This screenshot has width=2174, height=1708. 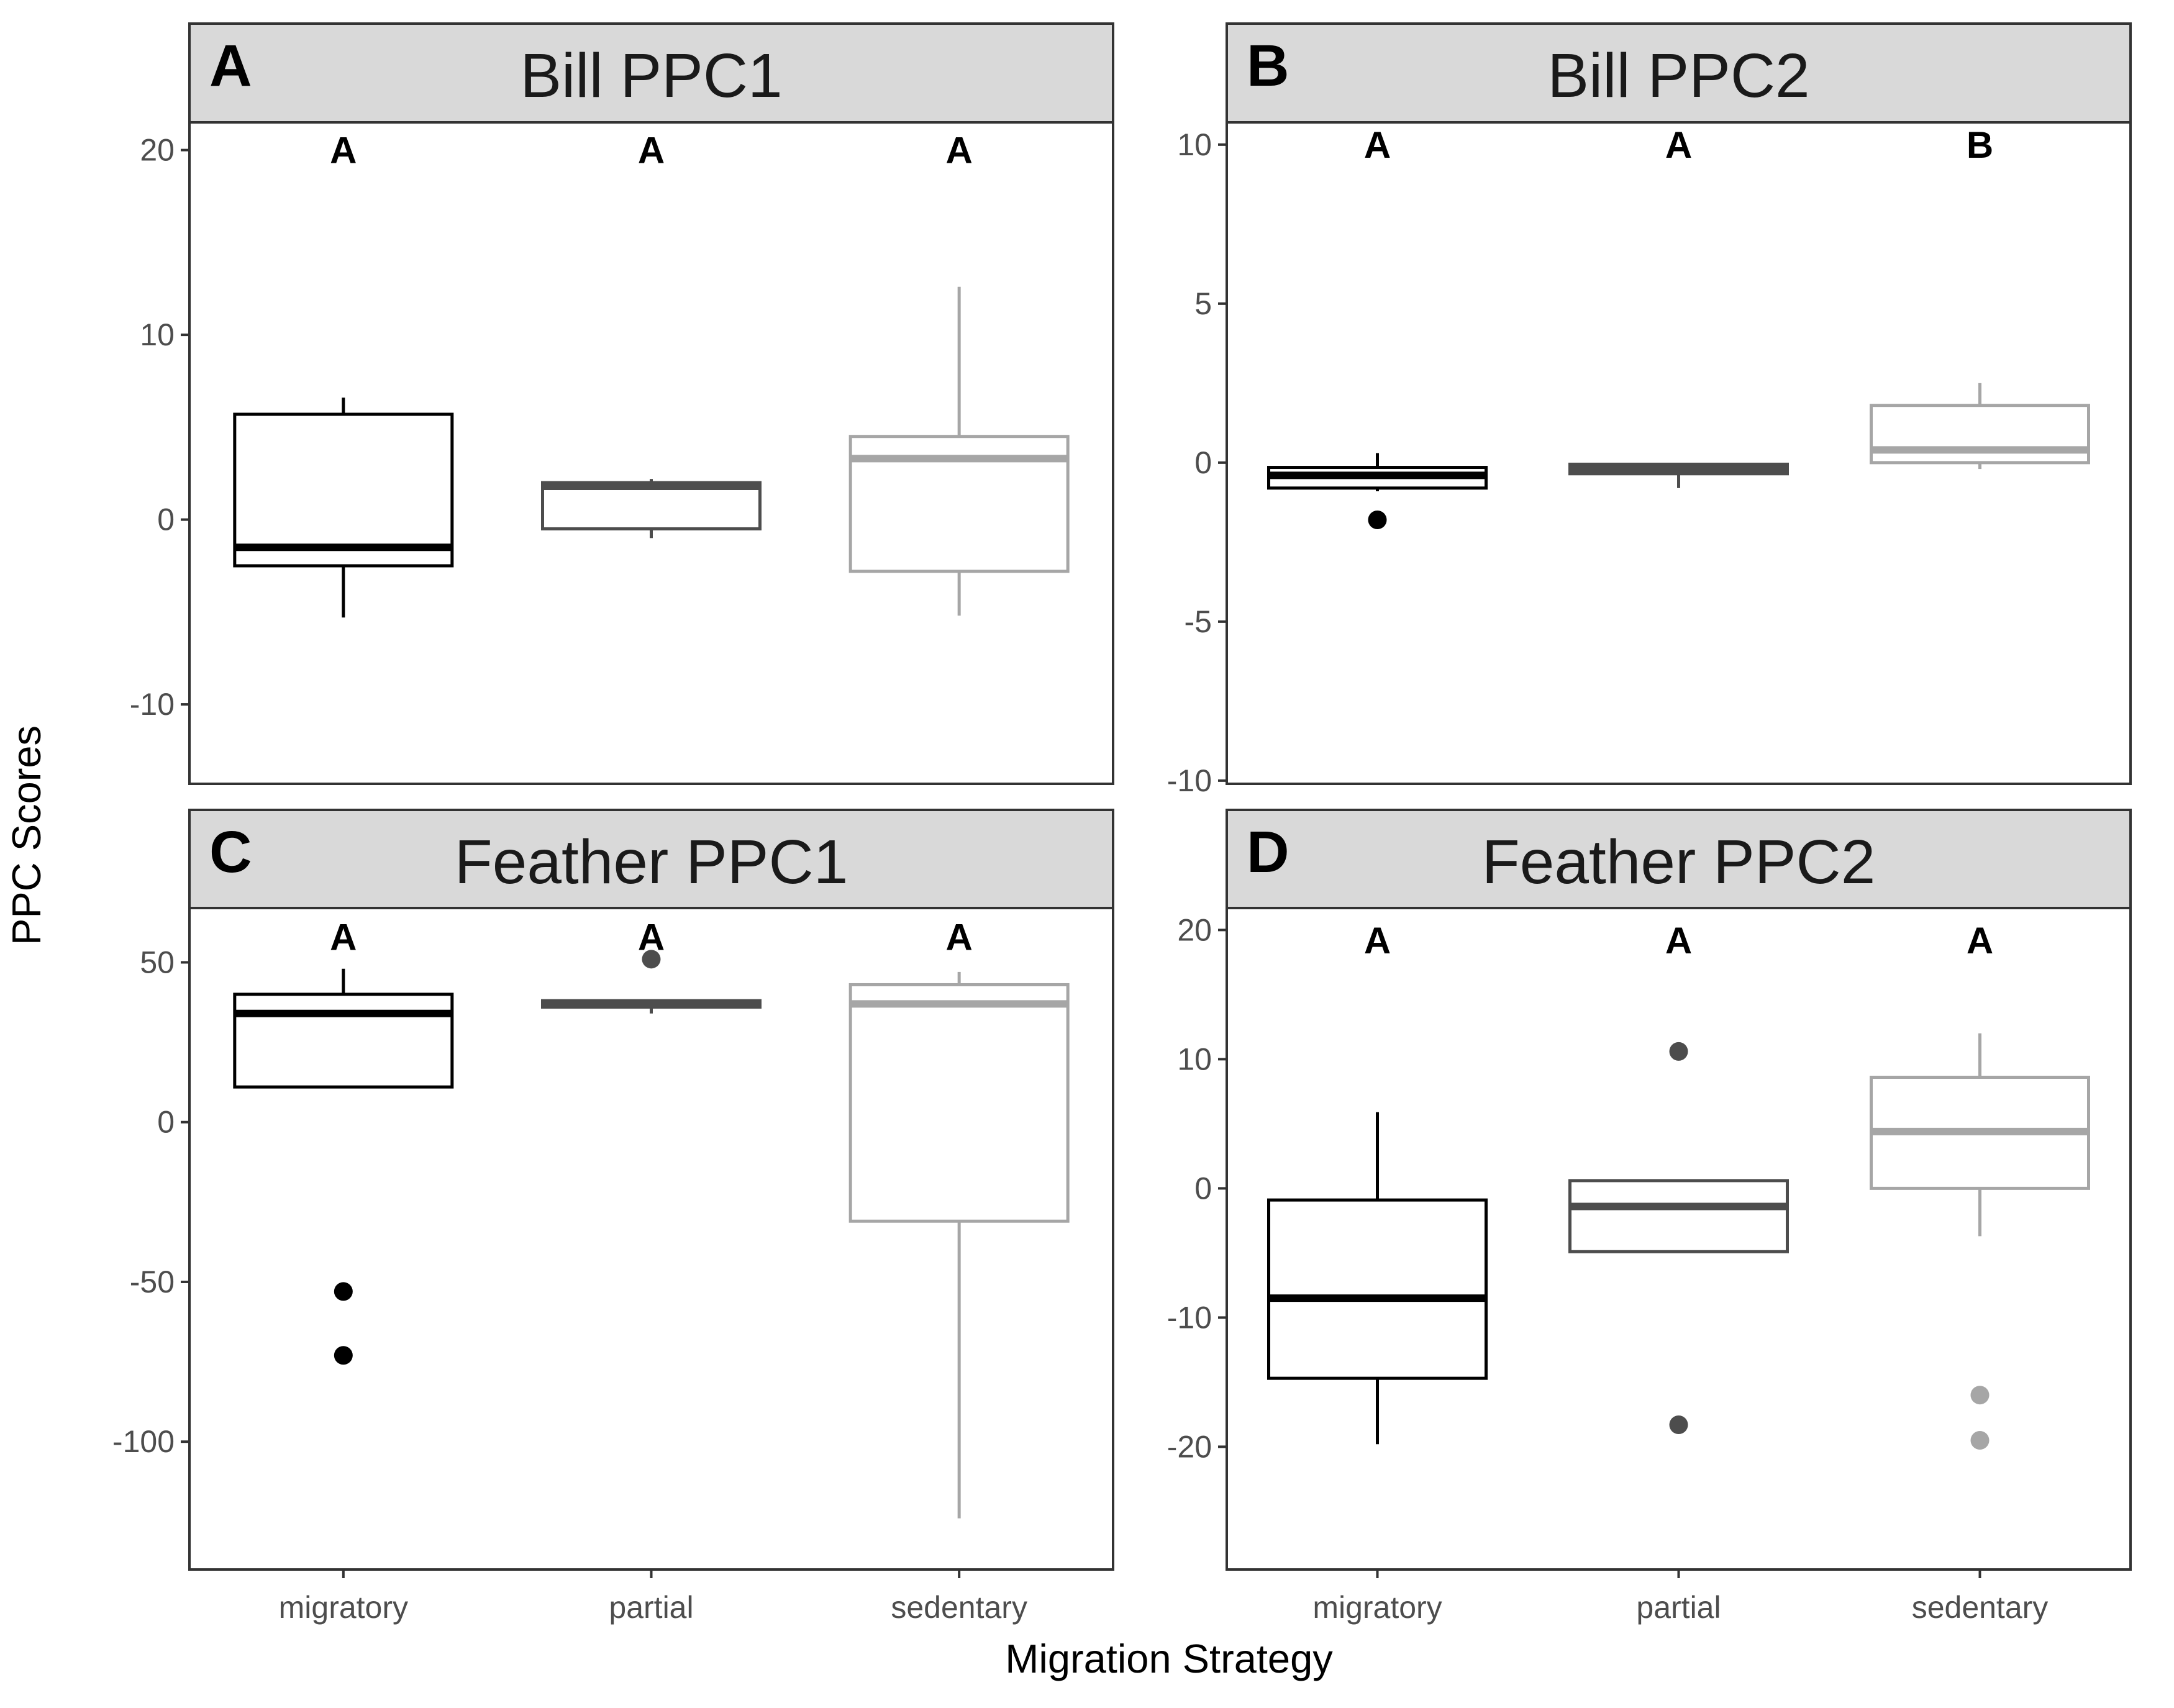 What do you see at coordinates (230, 66) in the screenshot?
I see `panel-tag: A` at bounding box center [230, 66].